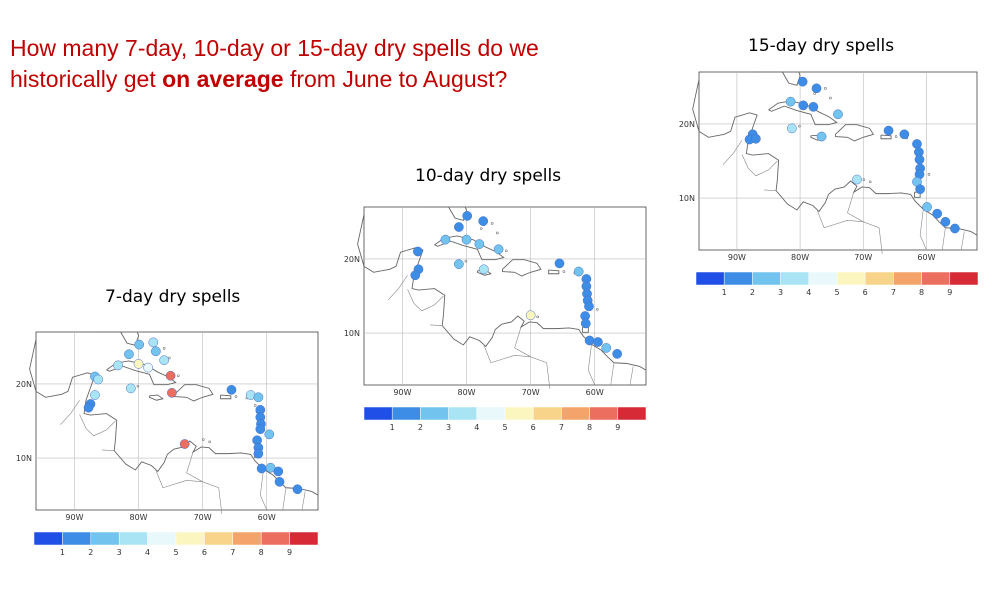 This screenshot has height=612, width=1008. I want to click on question-emphasis: on average, so click(223, 79).